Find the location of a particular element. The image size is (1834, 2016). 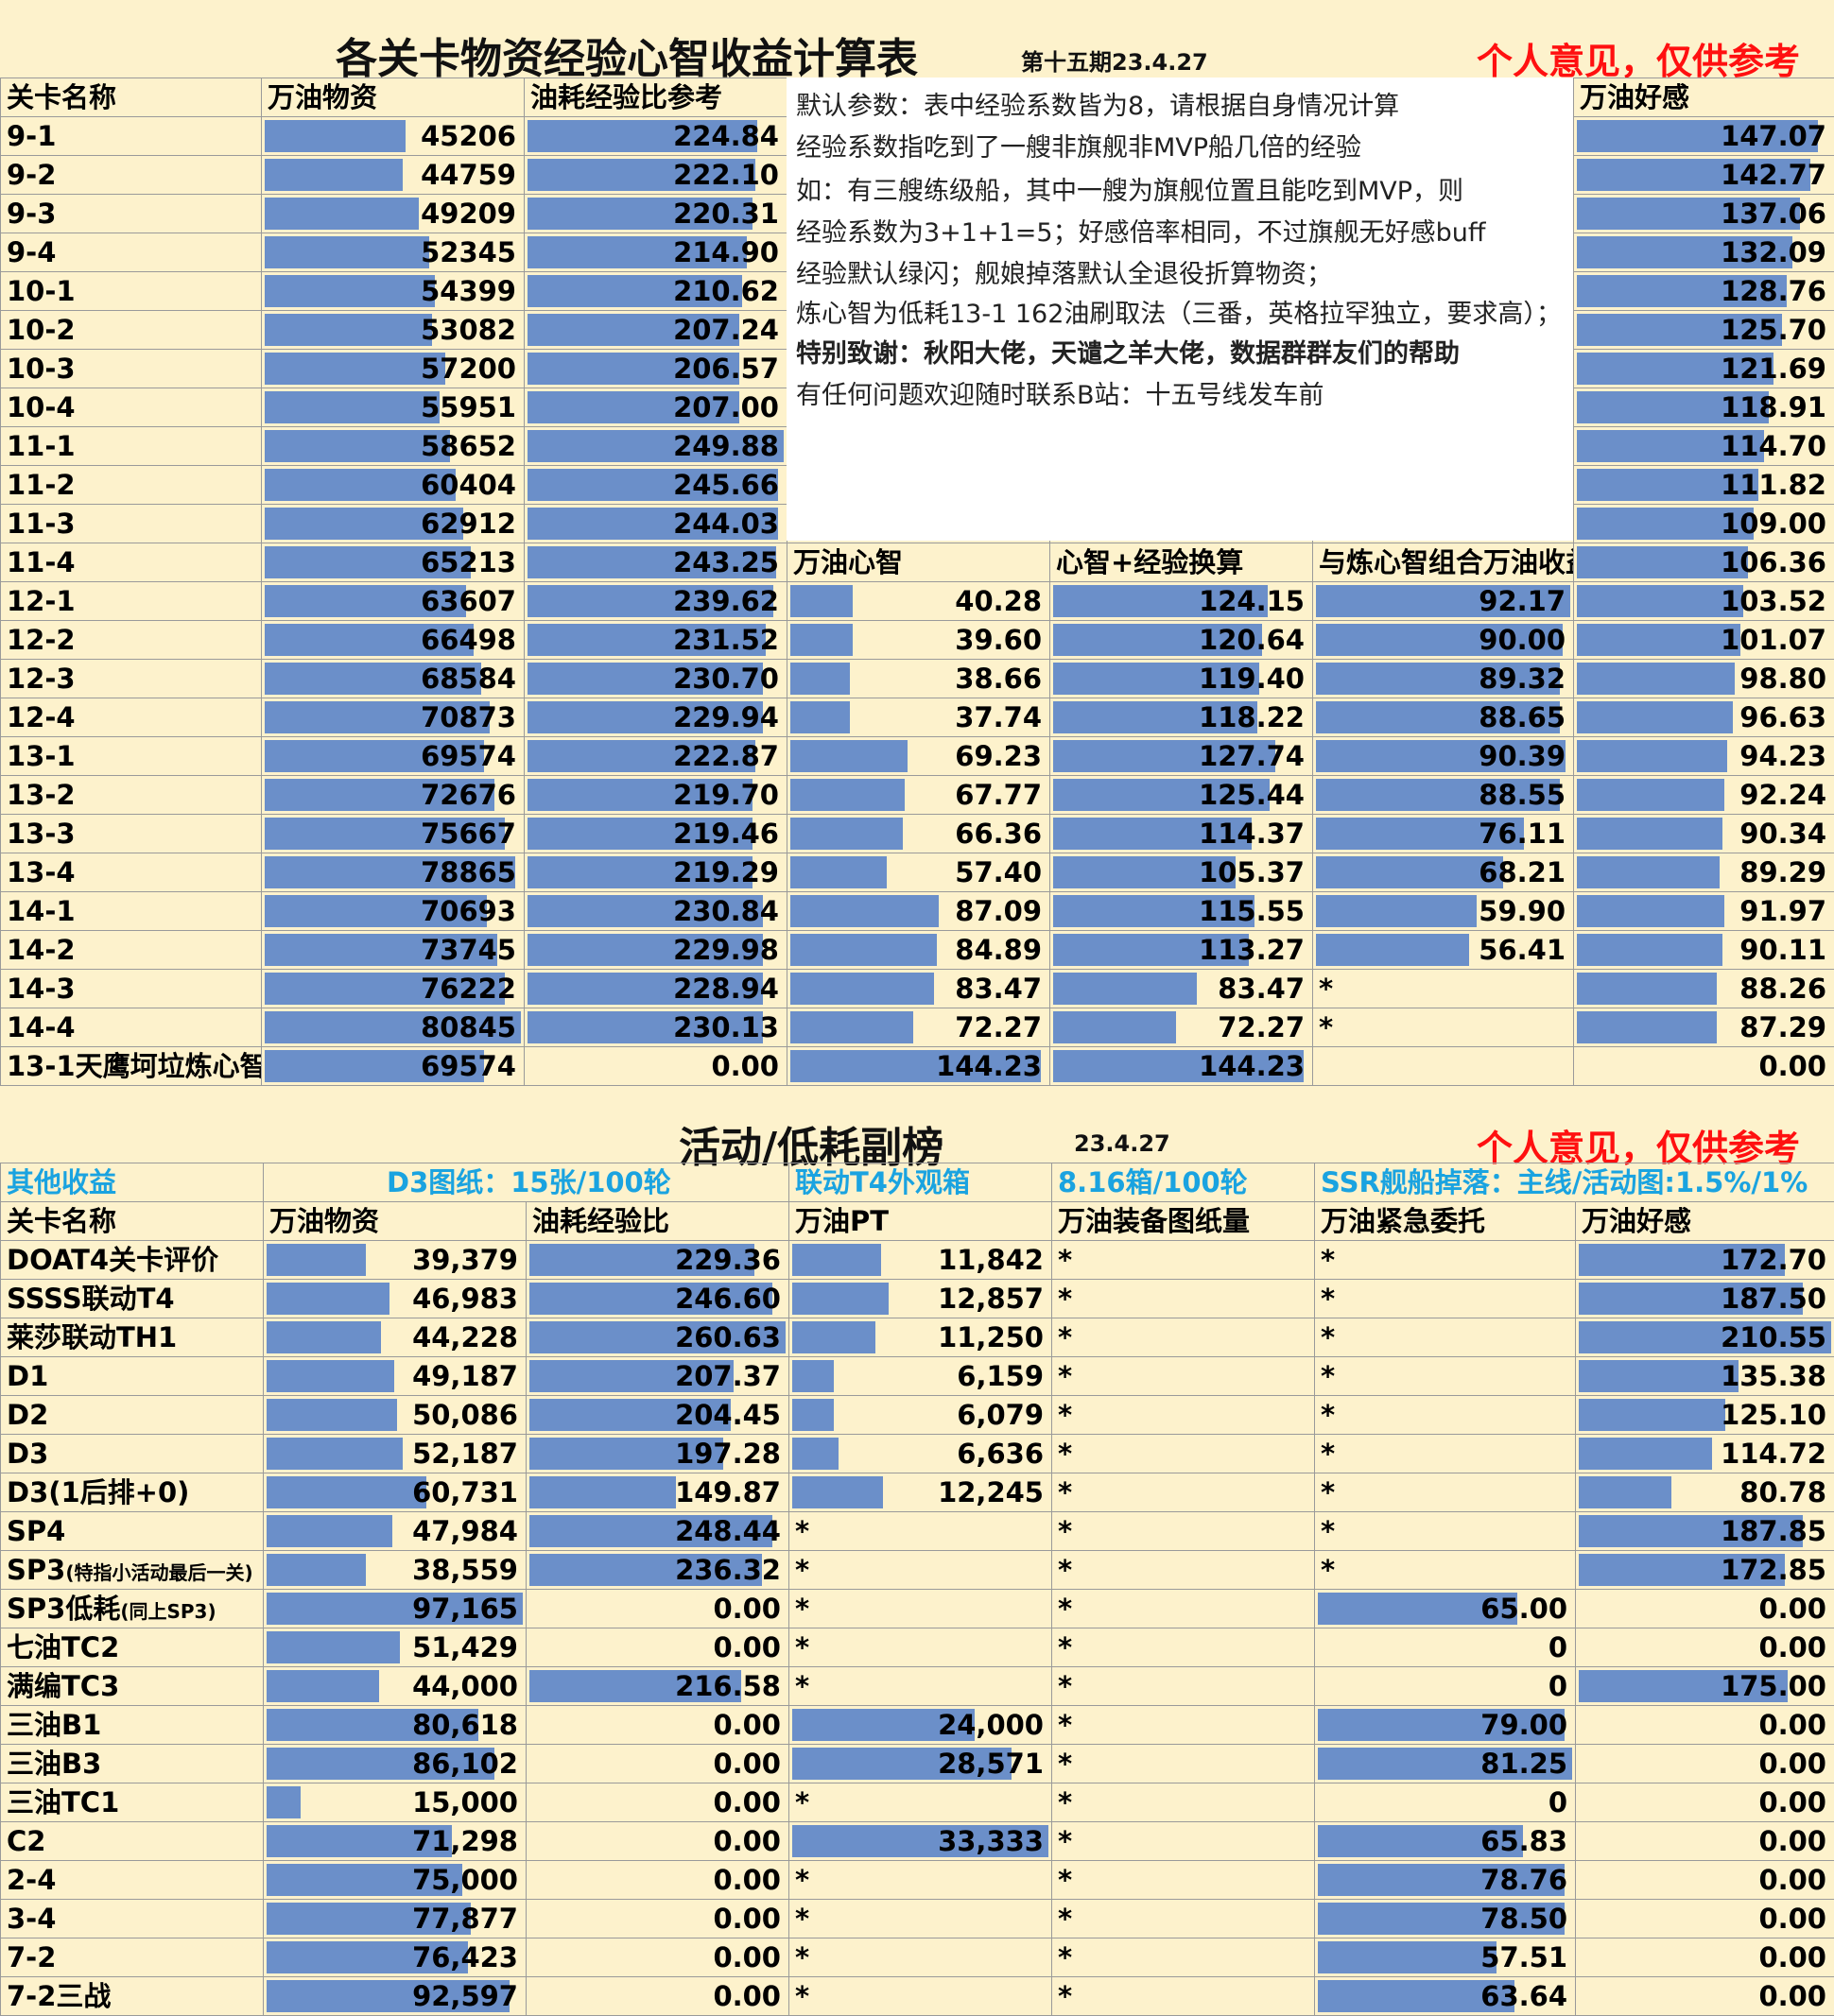

stage-name-value: 9-1 is located at coordinates (32, 136).